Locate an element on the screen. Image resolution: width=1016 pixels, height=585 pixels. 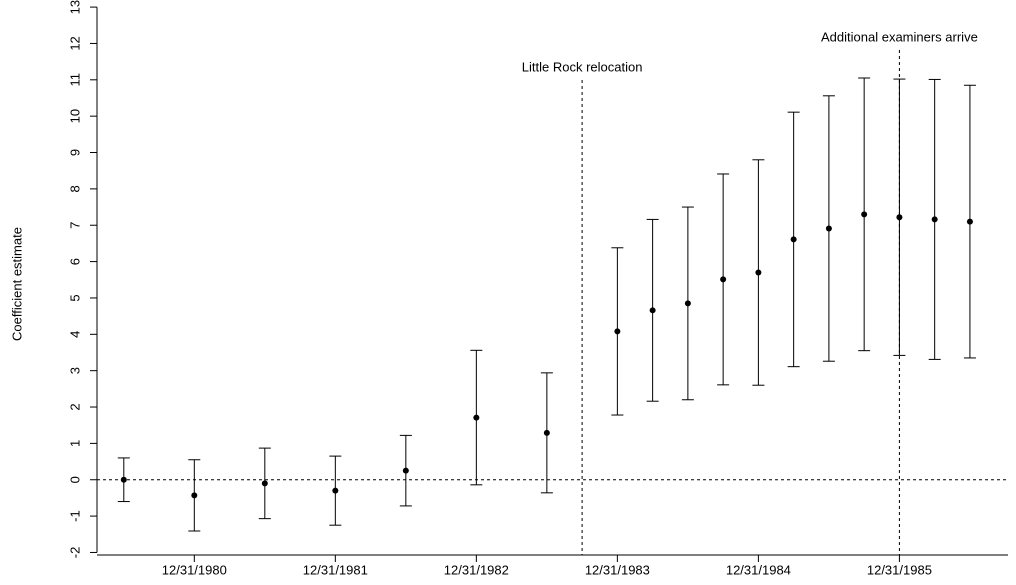
y-tick-label: -1 is located at coordinates (74, 516).